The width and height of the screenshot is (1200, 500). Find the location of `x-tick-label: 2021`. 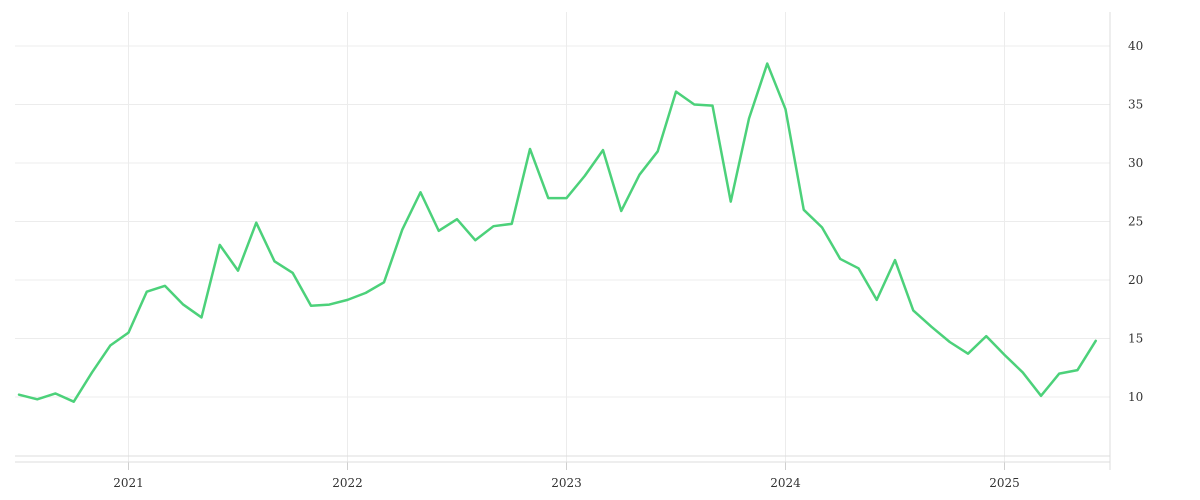

x-tick-label: 2021 is located at coordinates (128, 483).